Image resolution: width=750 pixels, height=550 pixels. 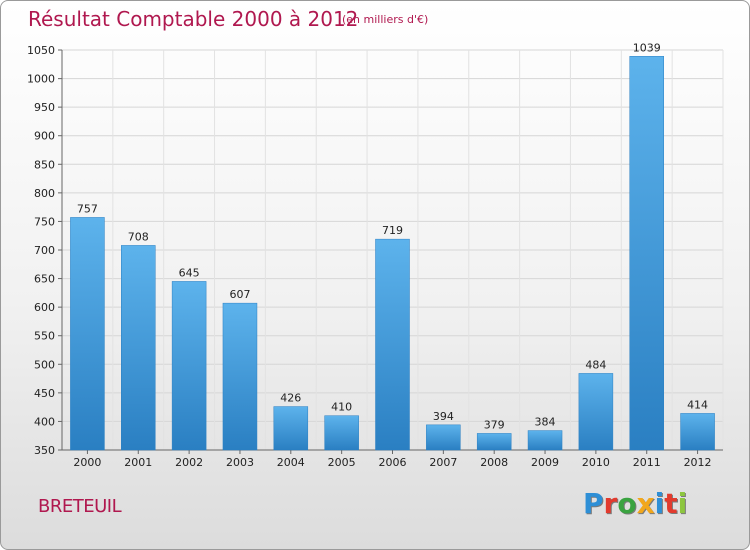 I want to click on logo-letter: x, so click(x=645, y=503).